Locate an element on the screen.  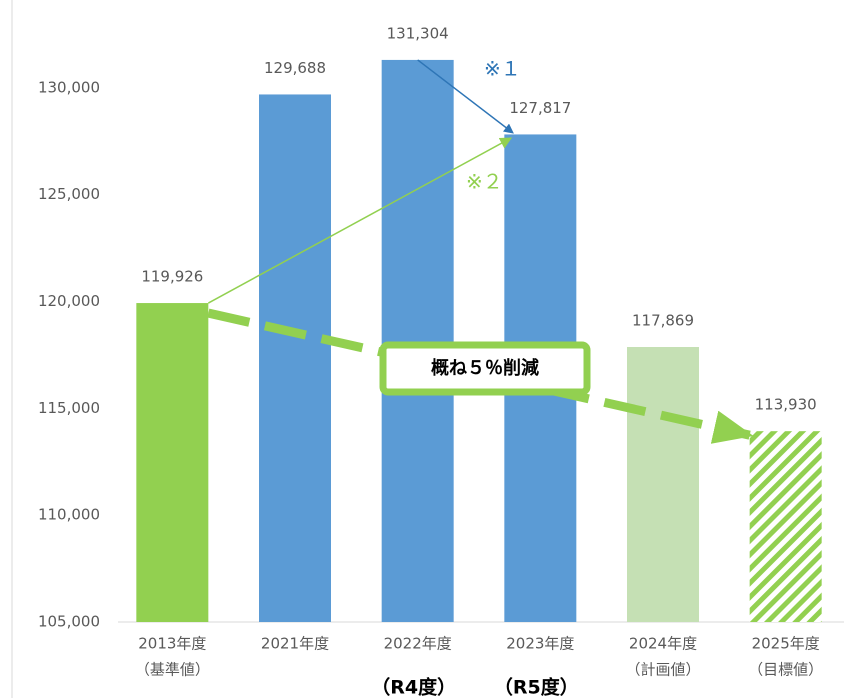
x-tick-label: 2013年度 is located at coordinates (172, 644).